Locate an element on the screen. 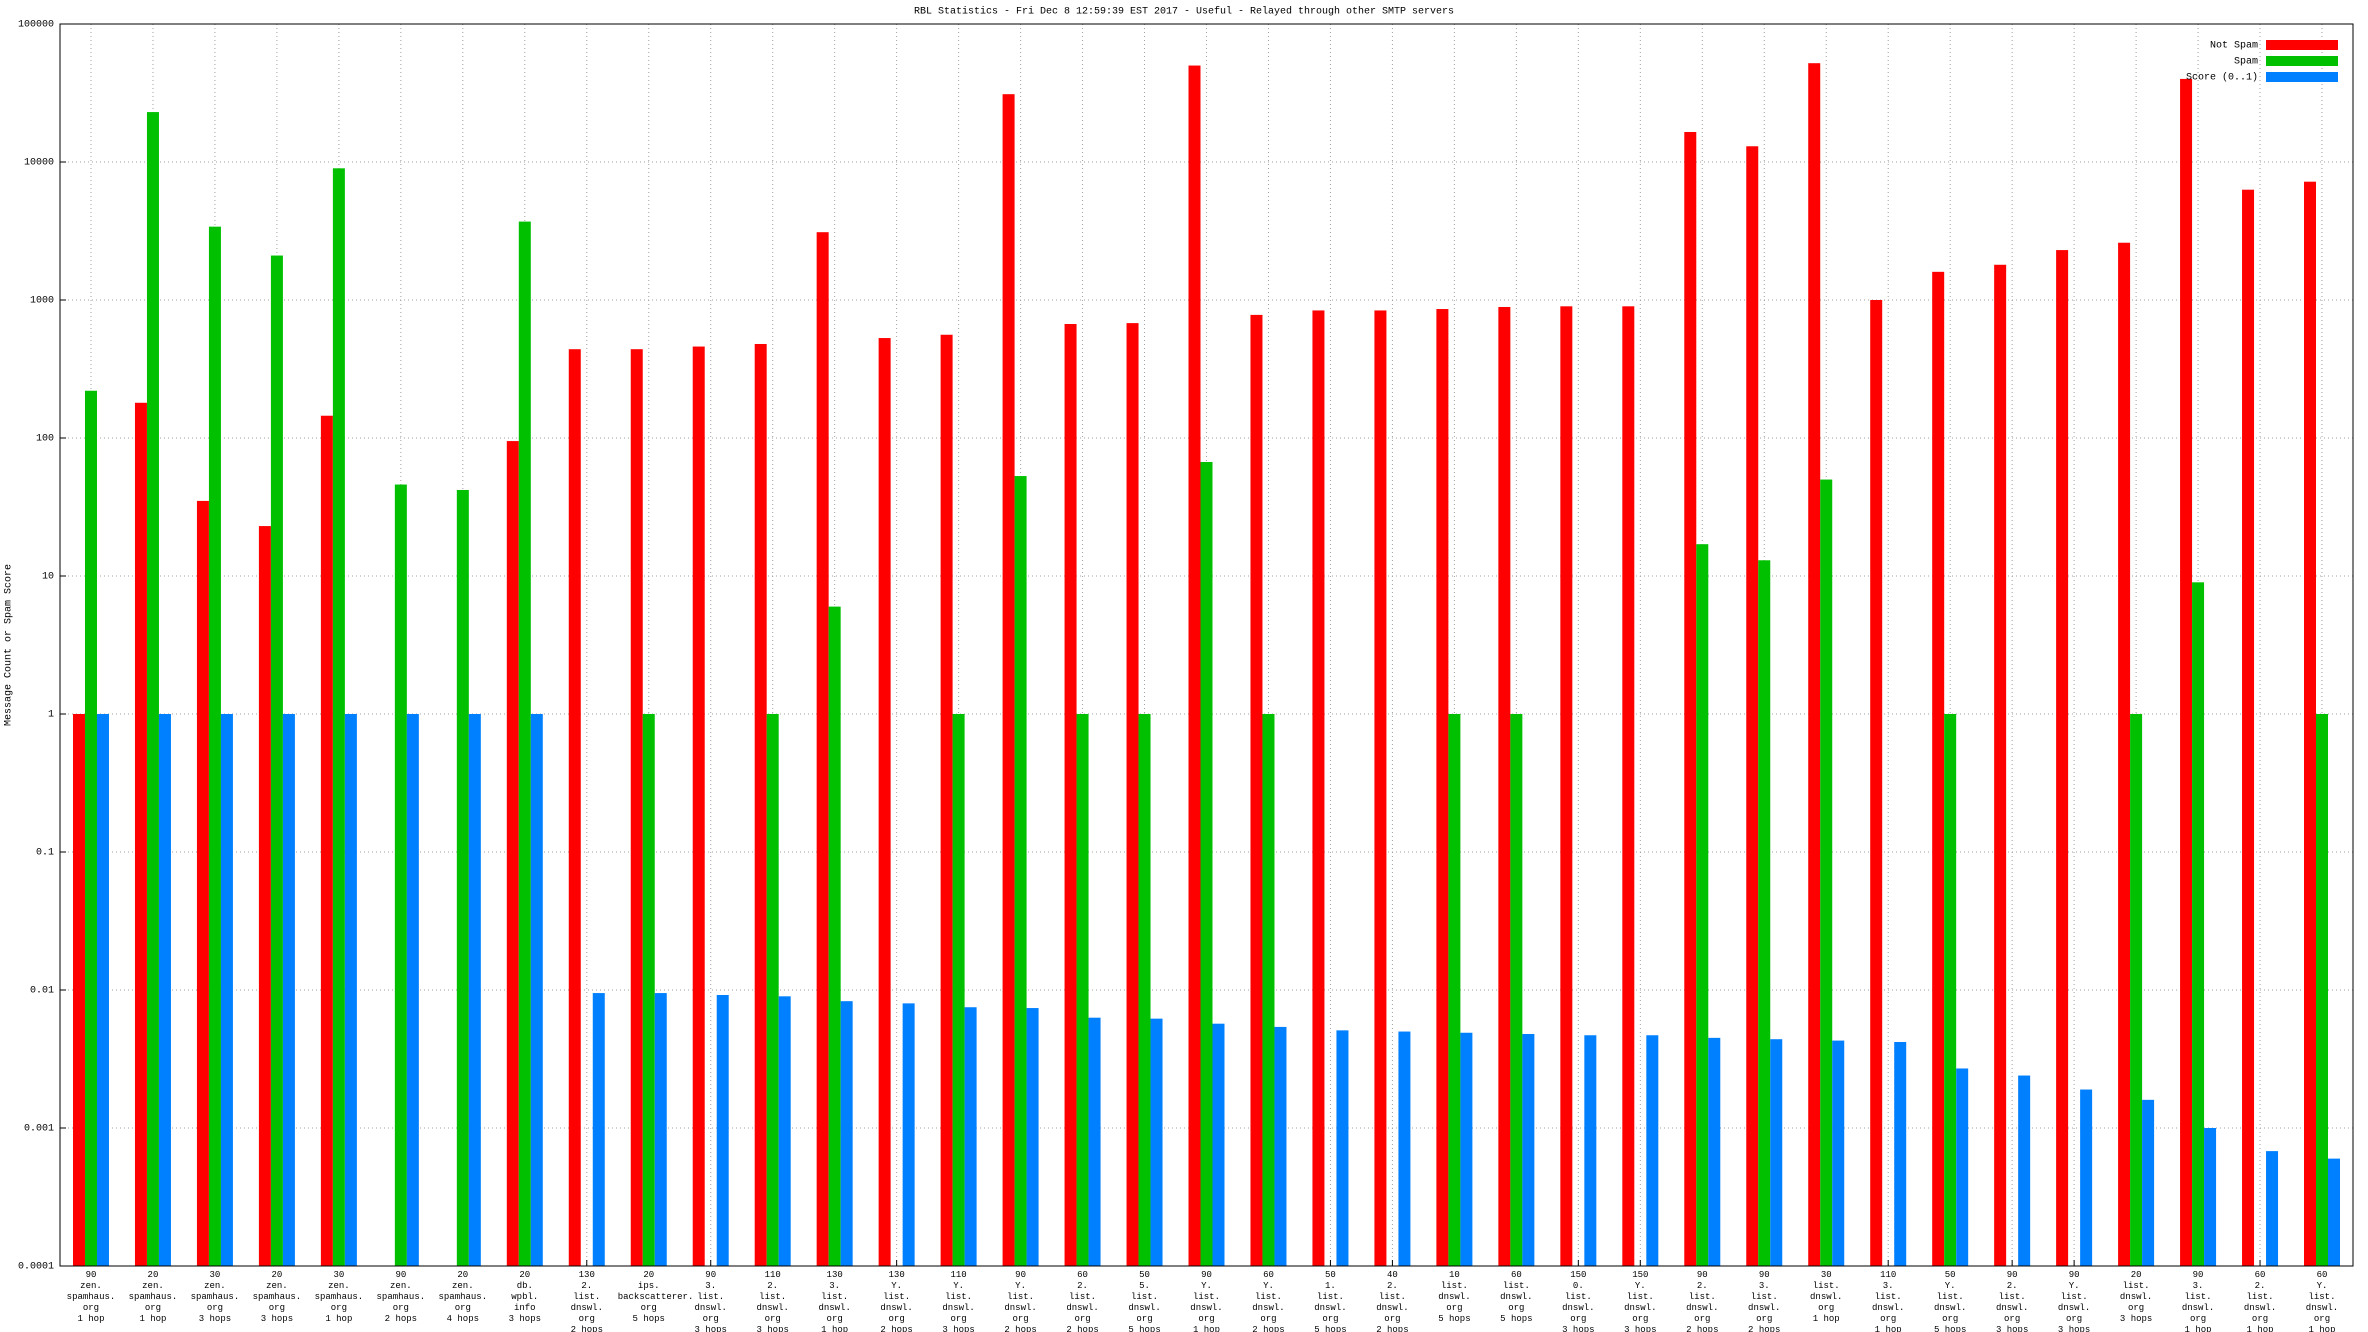 The width and height of the screenshot is (2368, 1332). y-tick-label: 100000 is located at coordinates (36, 25).